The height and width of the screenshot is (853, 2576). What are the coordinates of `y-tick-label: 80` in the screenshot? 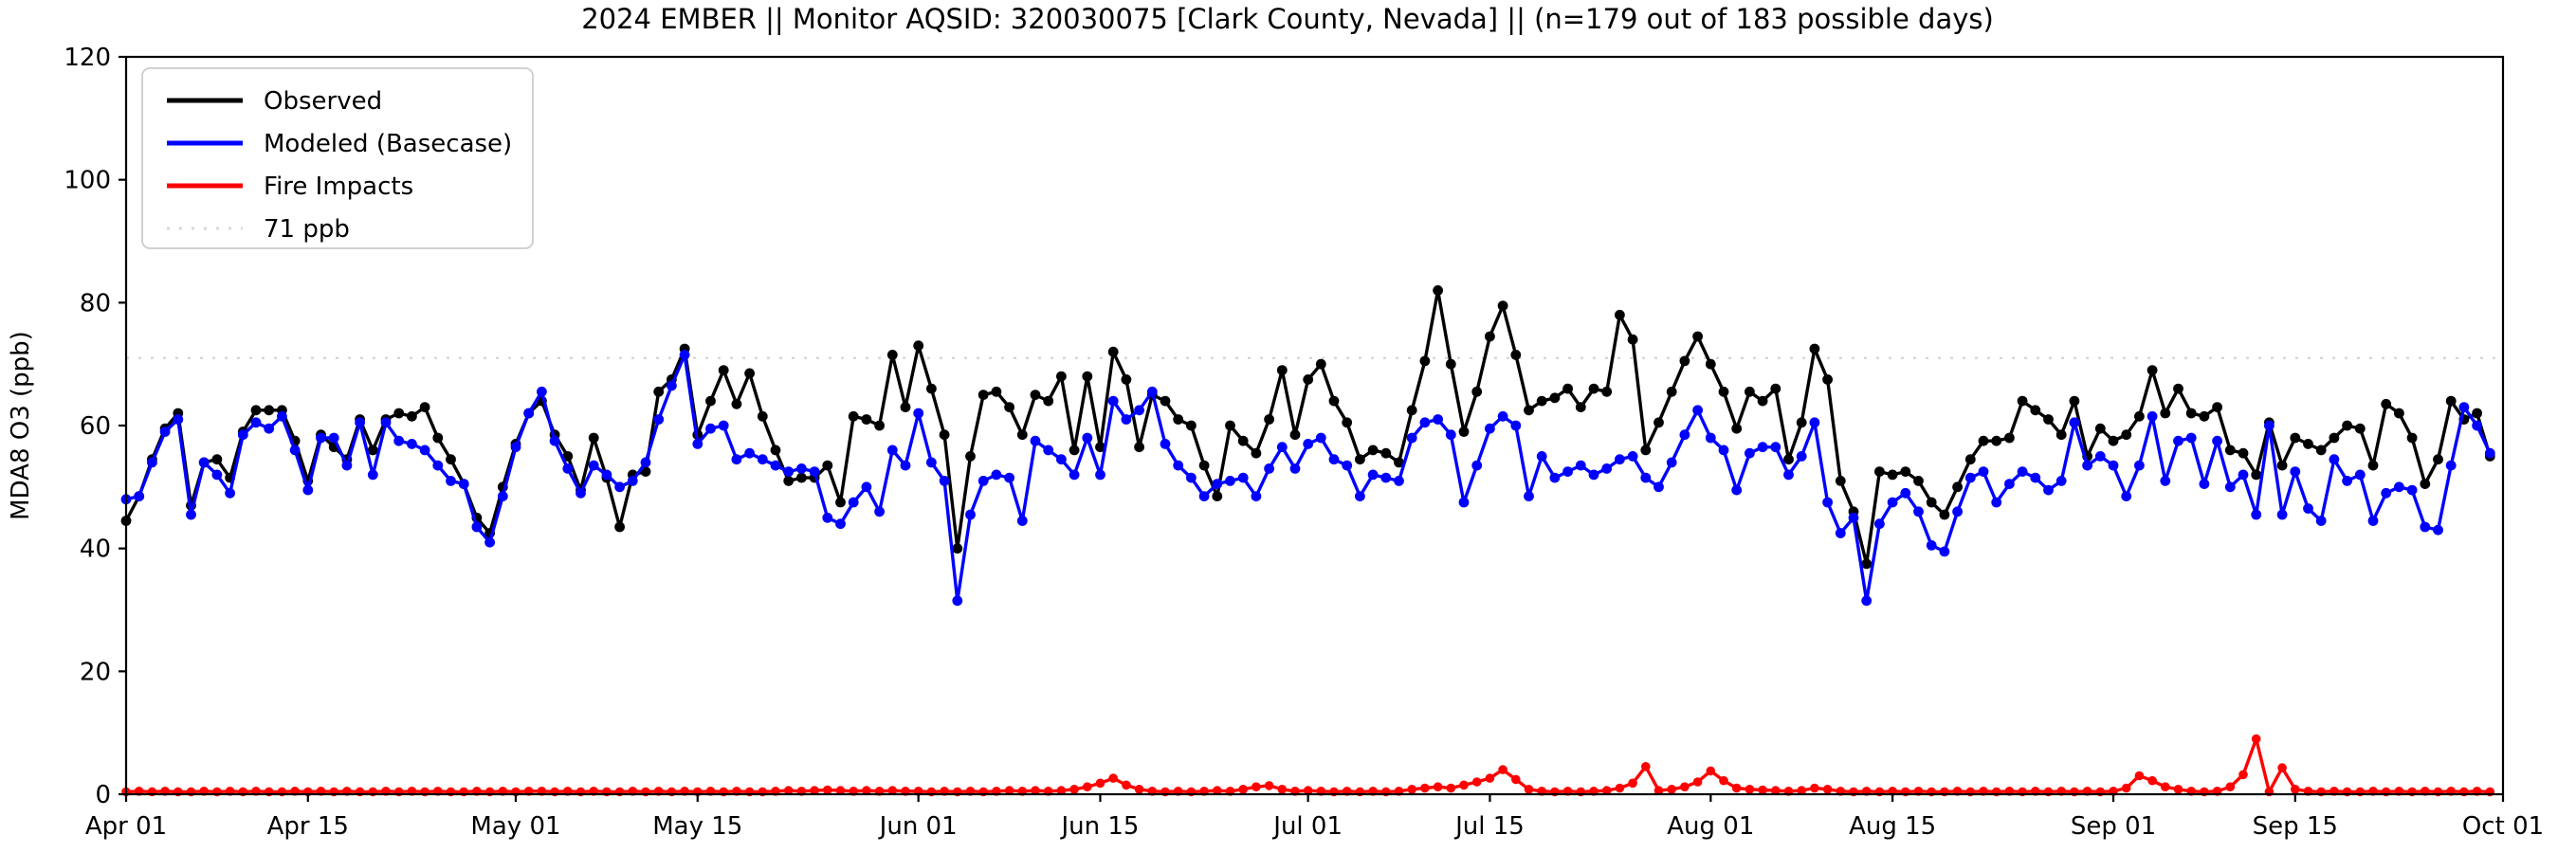 It's located at (95, 303).